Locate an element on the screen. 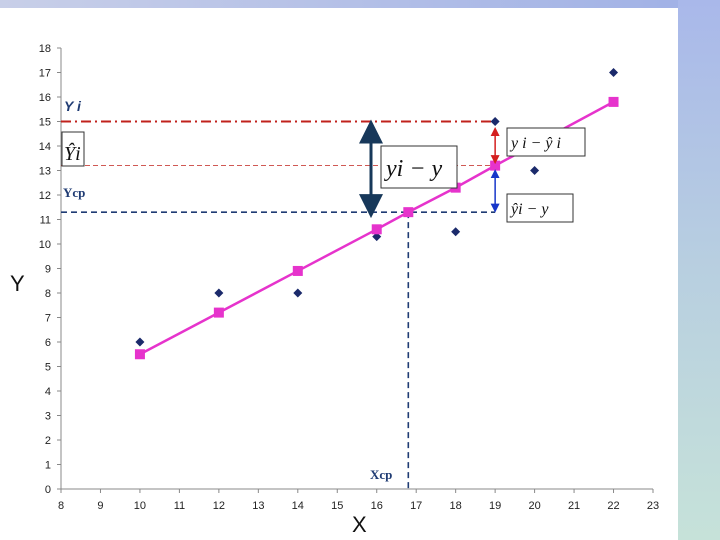 This screenshot has height=540, width=720. y-tick-label: 13 is located at coordinates (45, 172).